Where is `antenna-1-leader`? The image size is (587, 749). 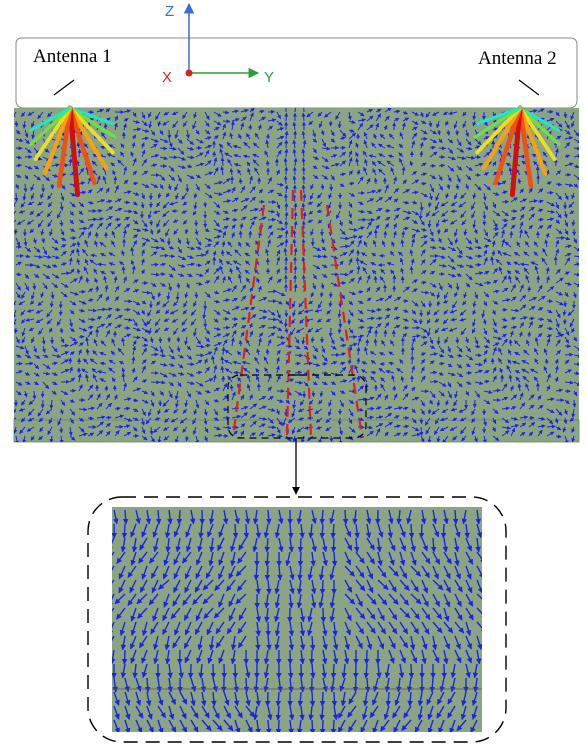
antenna-1-leader is located at coordinates (64, 87).